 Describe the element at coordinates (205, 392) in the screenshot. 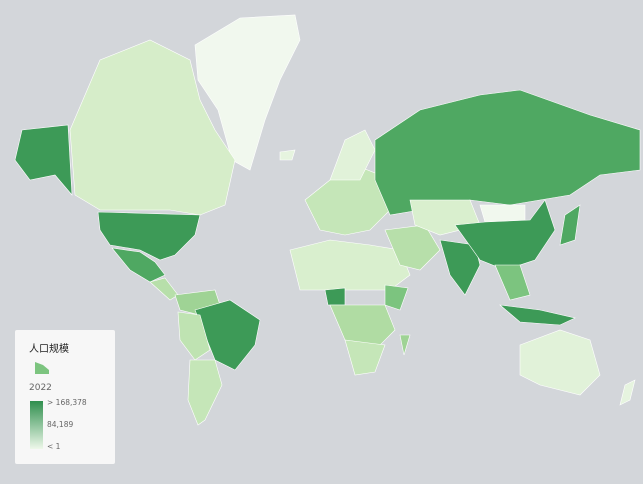

I see `argentina-chile` at that location.